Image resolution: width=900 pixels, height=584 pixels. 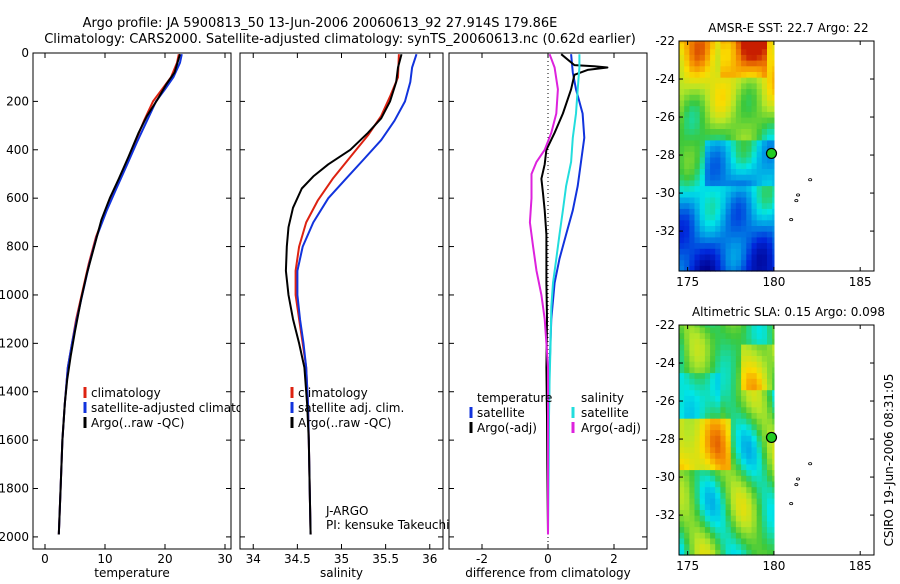 I want to click on sla-map-ytick-label: -22, so click(x=665, y=325).